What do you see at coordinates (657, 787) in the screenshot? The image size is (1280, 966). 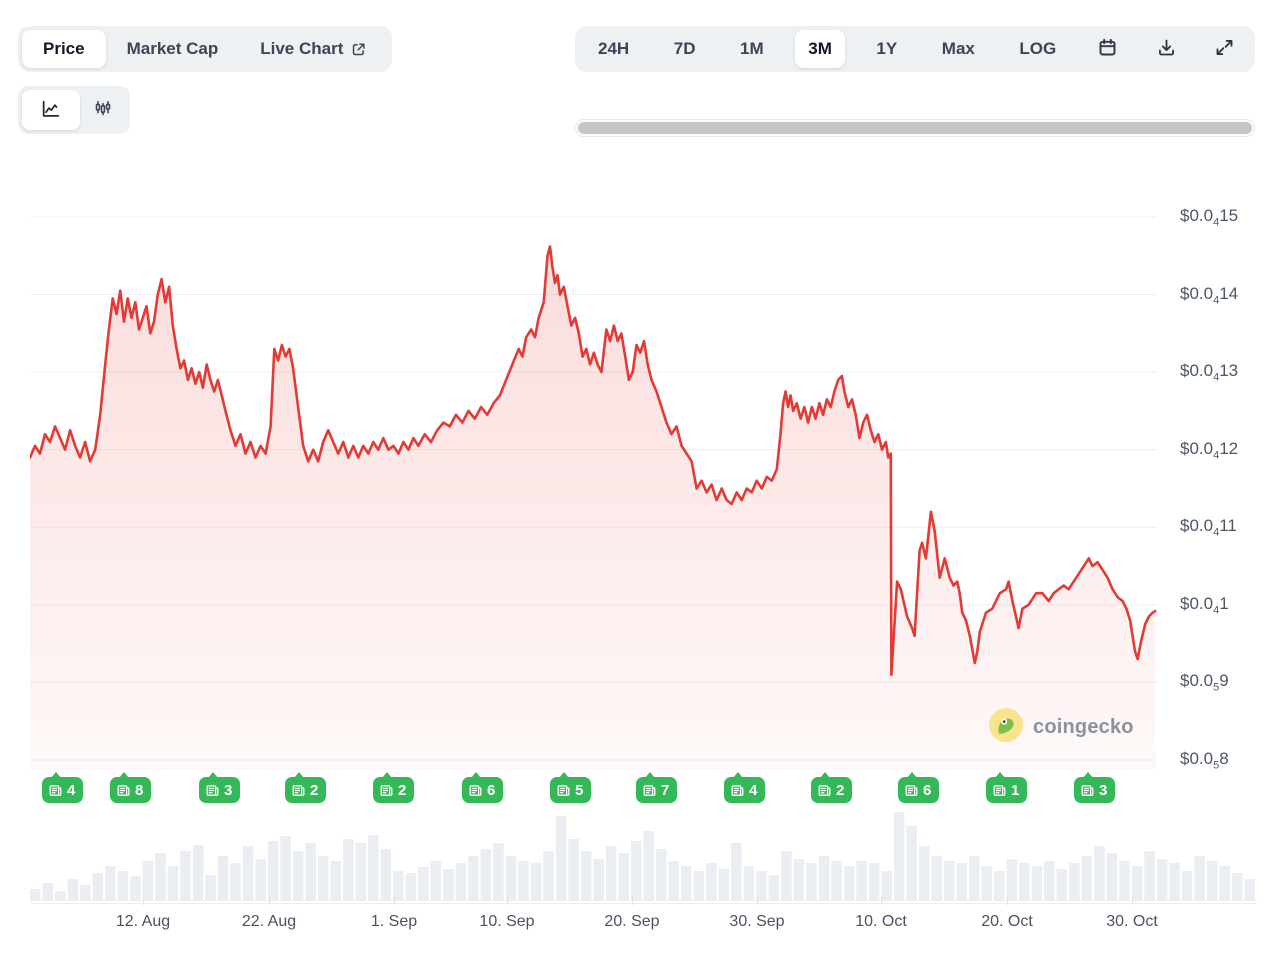 I see `news-badge: 7` at bounding box center [657, 787].